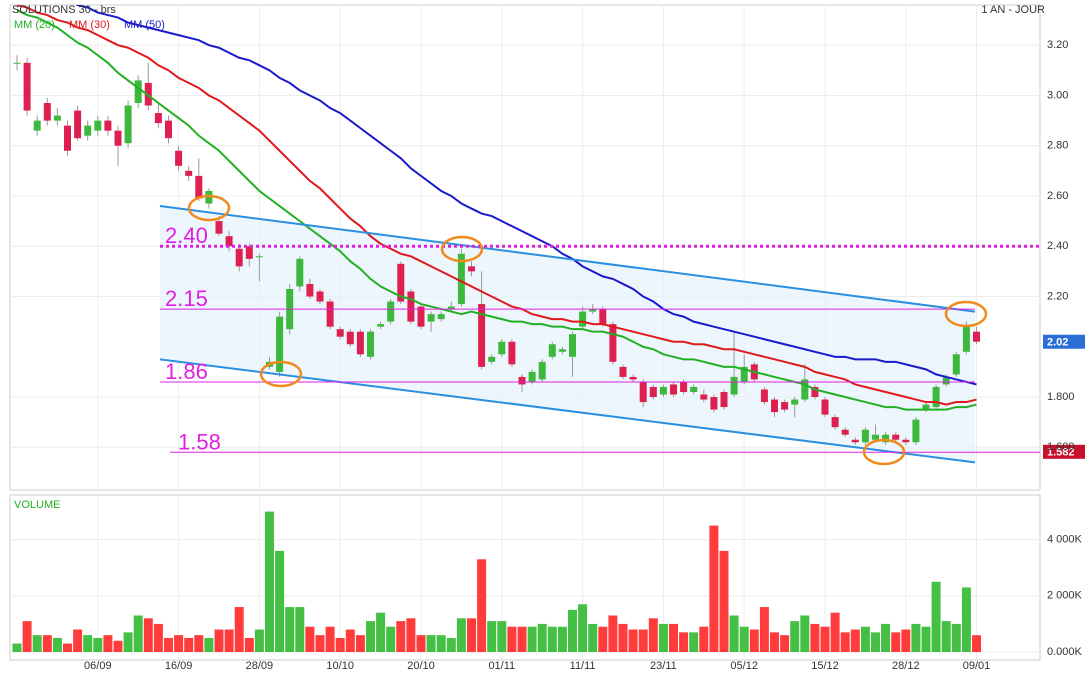  What do you see at coordinates (186, 298) in the screenshot?
I see `reference-label: 2.15` at bounding box center [186, 298].